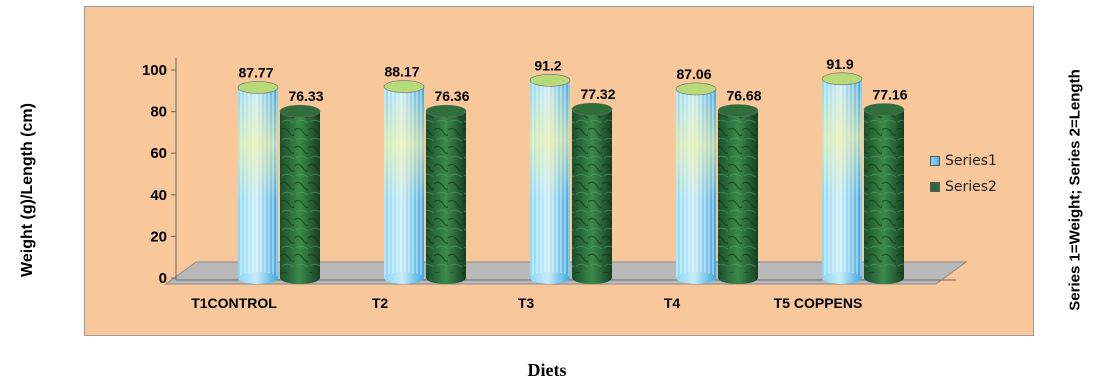 Image resolution: width=1094 pixels, height=385 pixels. Describe the element at coordinates (839, 64) in the screenshot. I see `data-label-series1: 91.9` at that location.